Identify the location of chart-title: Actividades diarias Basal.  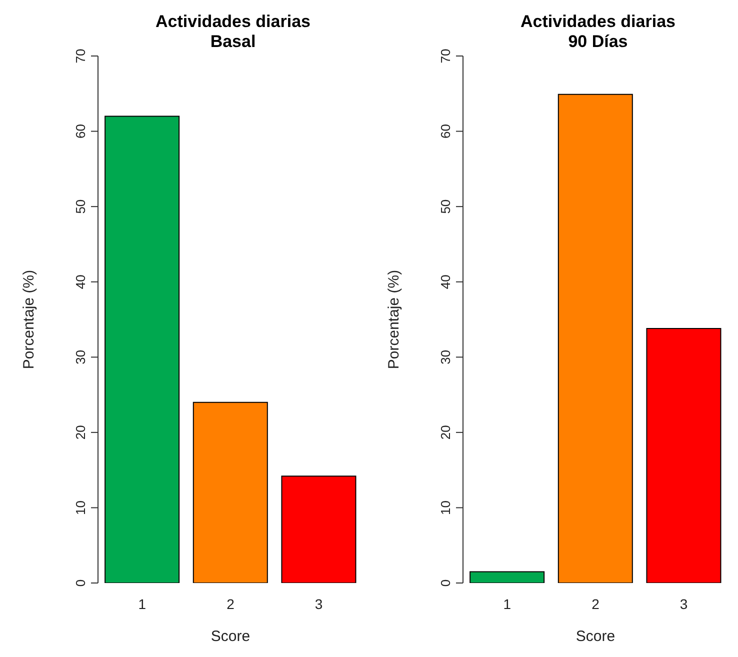
(233, 32).